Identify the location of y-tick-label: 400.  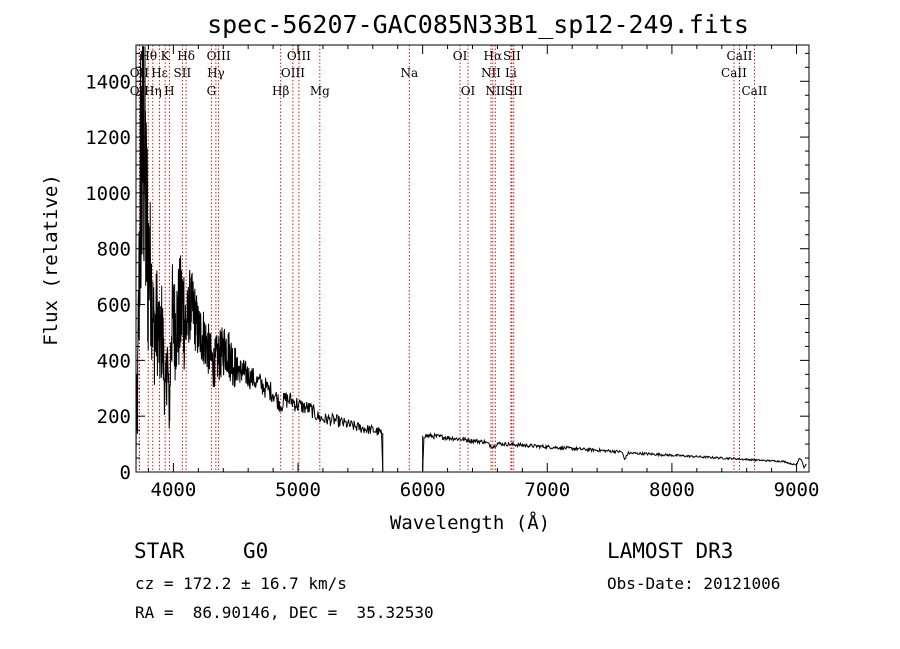
(114, 361).